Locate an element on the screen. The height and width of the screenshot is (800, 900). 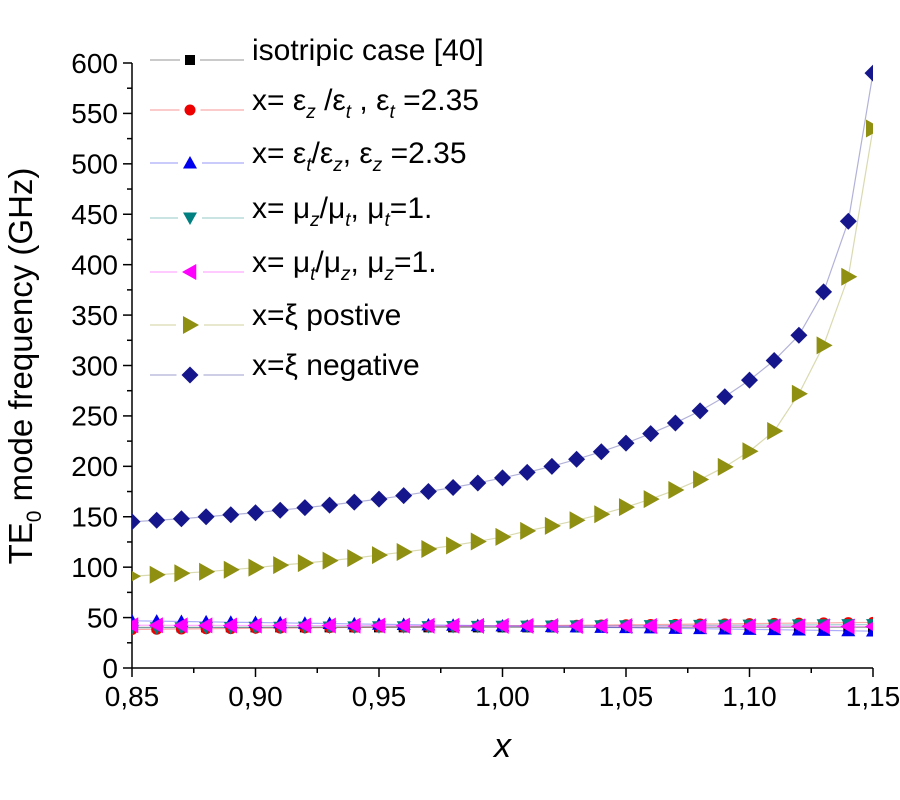
legend-marker-eps-z-over-eps-t is located at coordinates (190, 110).